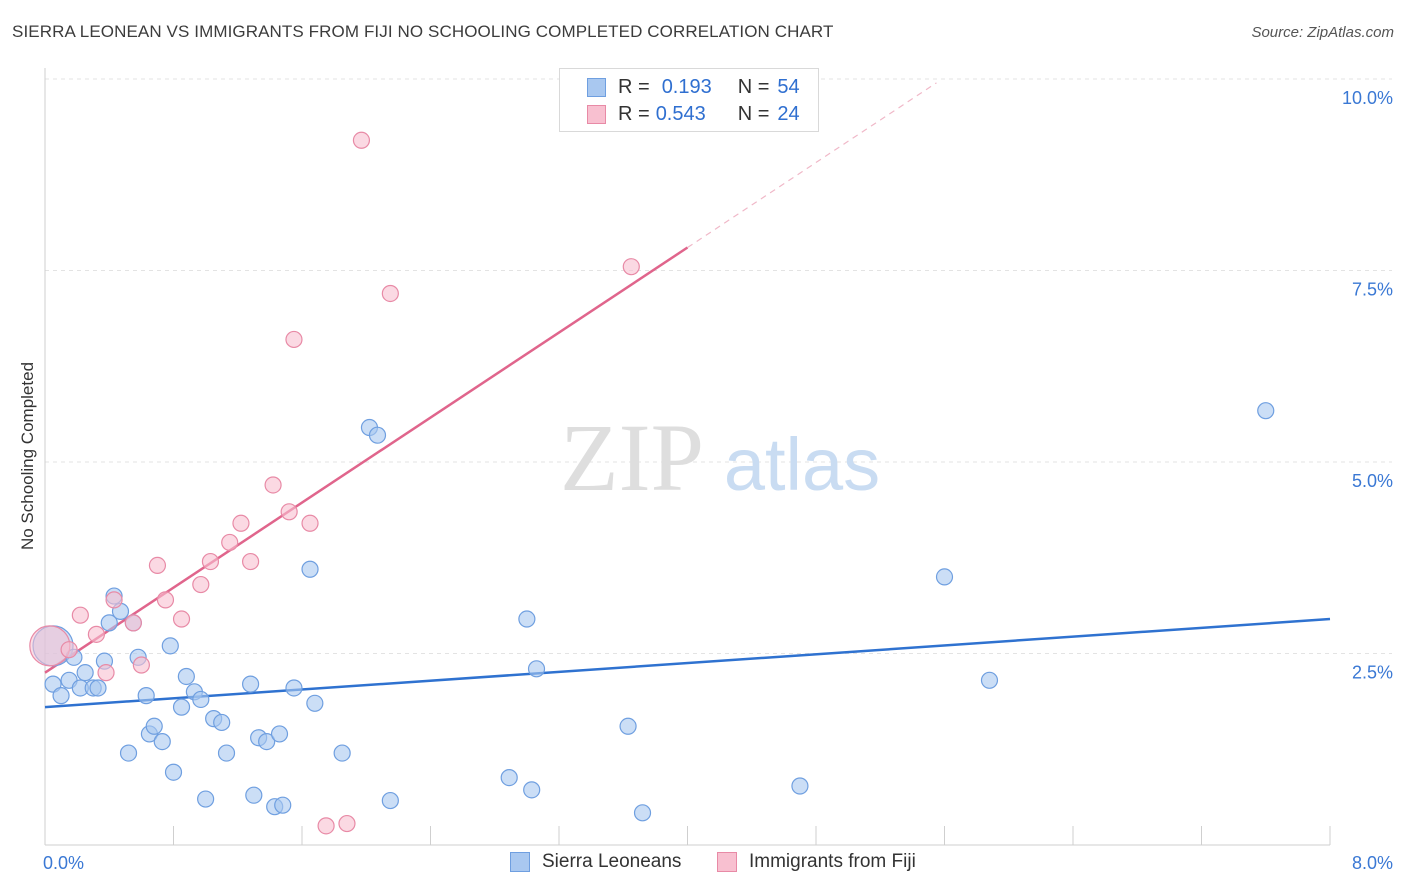 This screenshot has width=1406, height=892. I want to click on legend-r-value: 0.543, so click(680, 113).